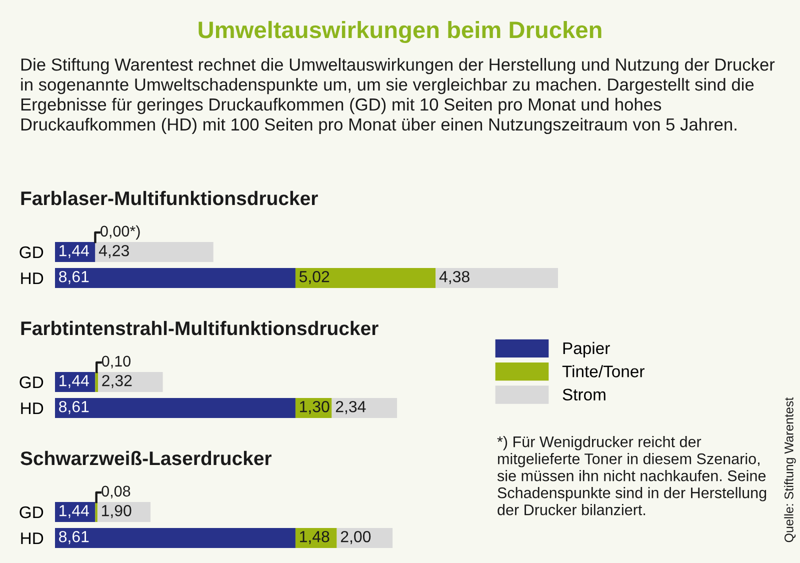 The width and height of the screenshot is (800, 563). What do you see at coordinates (120, 232) in the screenshot?
I see `annotation: 0,00*)` at bounding box center [120, 232].